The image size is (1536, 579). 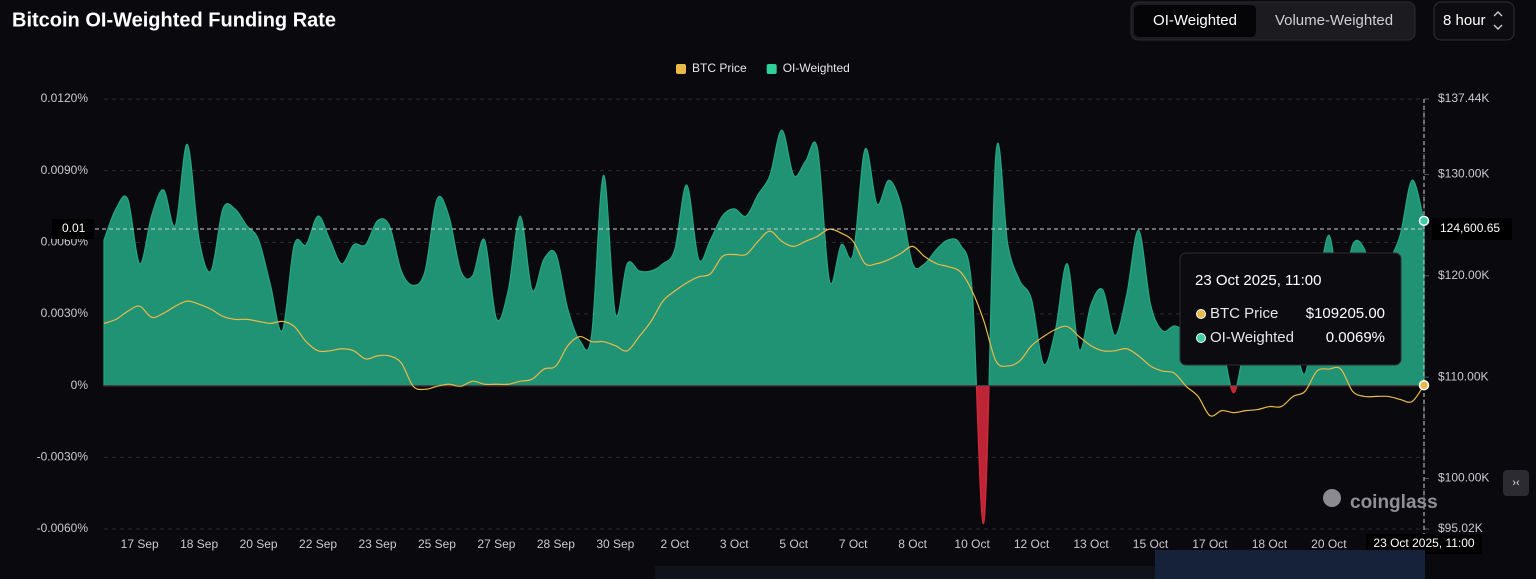 What do you see at coordinates (1244, 313) in the screenshot?
I see `tooltip-name: BTC Price` at bounding box center [1244, 313].